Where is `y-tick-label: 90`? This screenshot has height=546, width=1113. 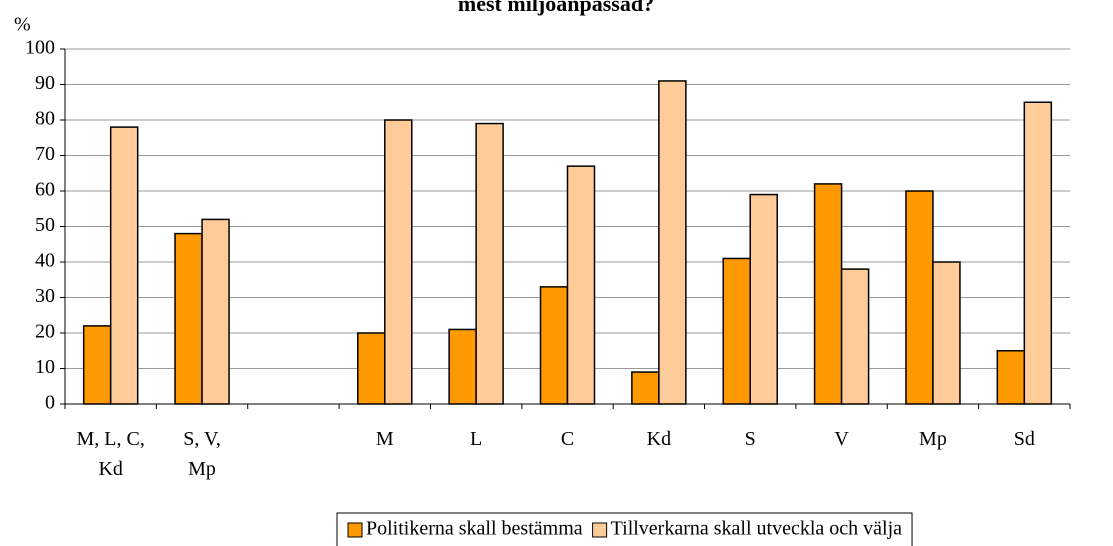 y-tick-label: 90 is located at coordinates (45, 83).